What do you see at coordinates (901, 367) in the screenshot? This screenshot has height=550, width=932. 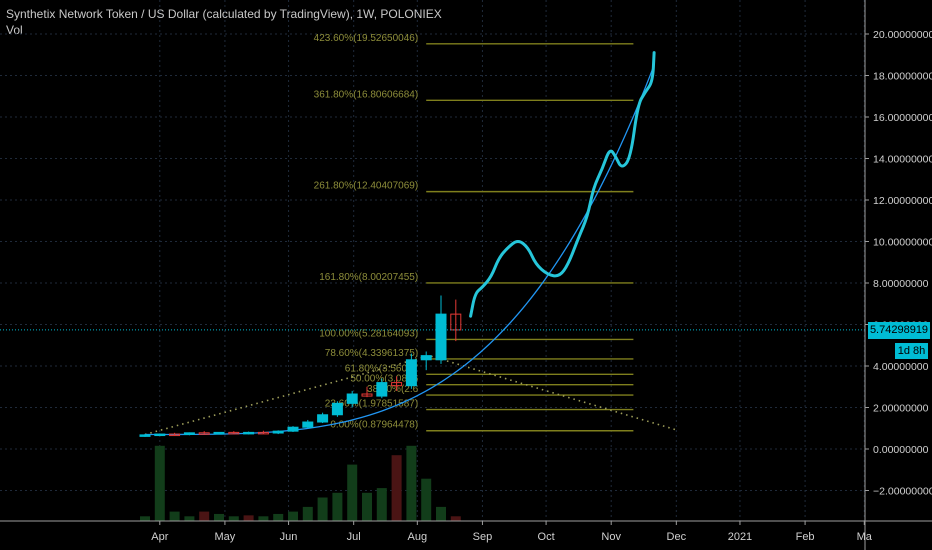 I see `y-tick-label: 4.00000000` at bounding box center [901, 367].